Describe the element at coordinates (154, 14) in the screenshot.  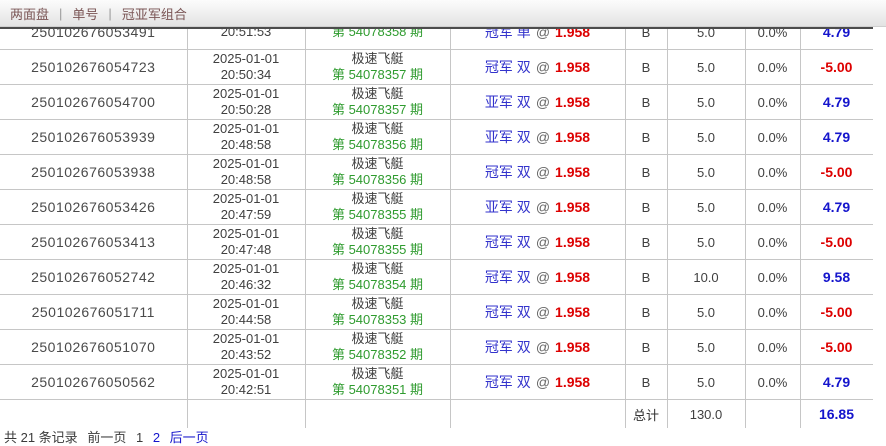
I see `tab-champion-combo: 冠亚军组合` at that location.